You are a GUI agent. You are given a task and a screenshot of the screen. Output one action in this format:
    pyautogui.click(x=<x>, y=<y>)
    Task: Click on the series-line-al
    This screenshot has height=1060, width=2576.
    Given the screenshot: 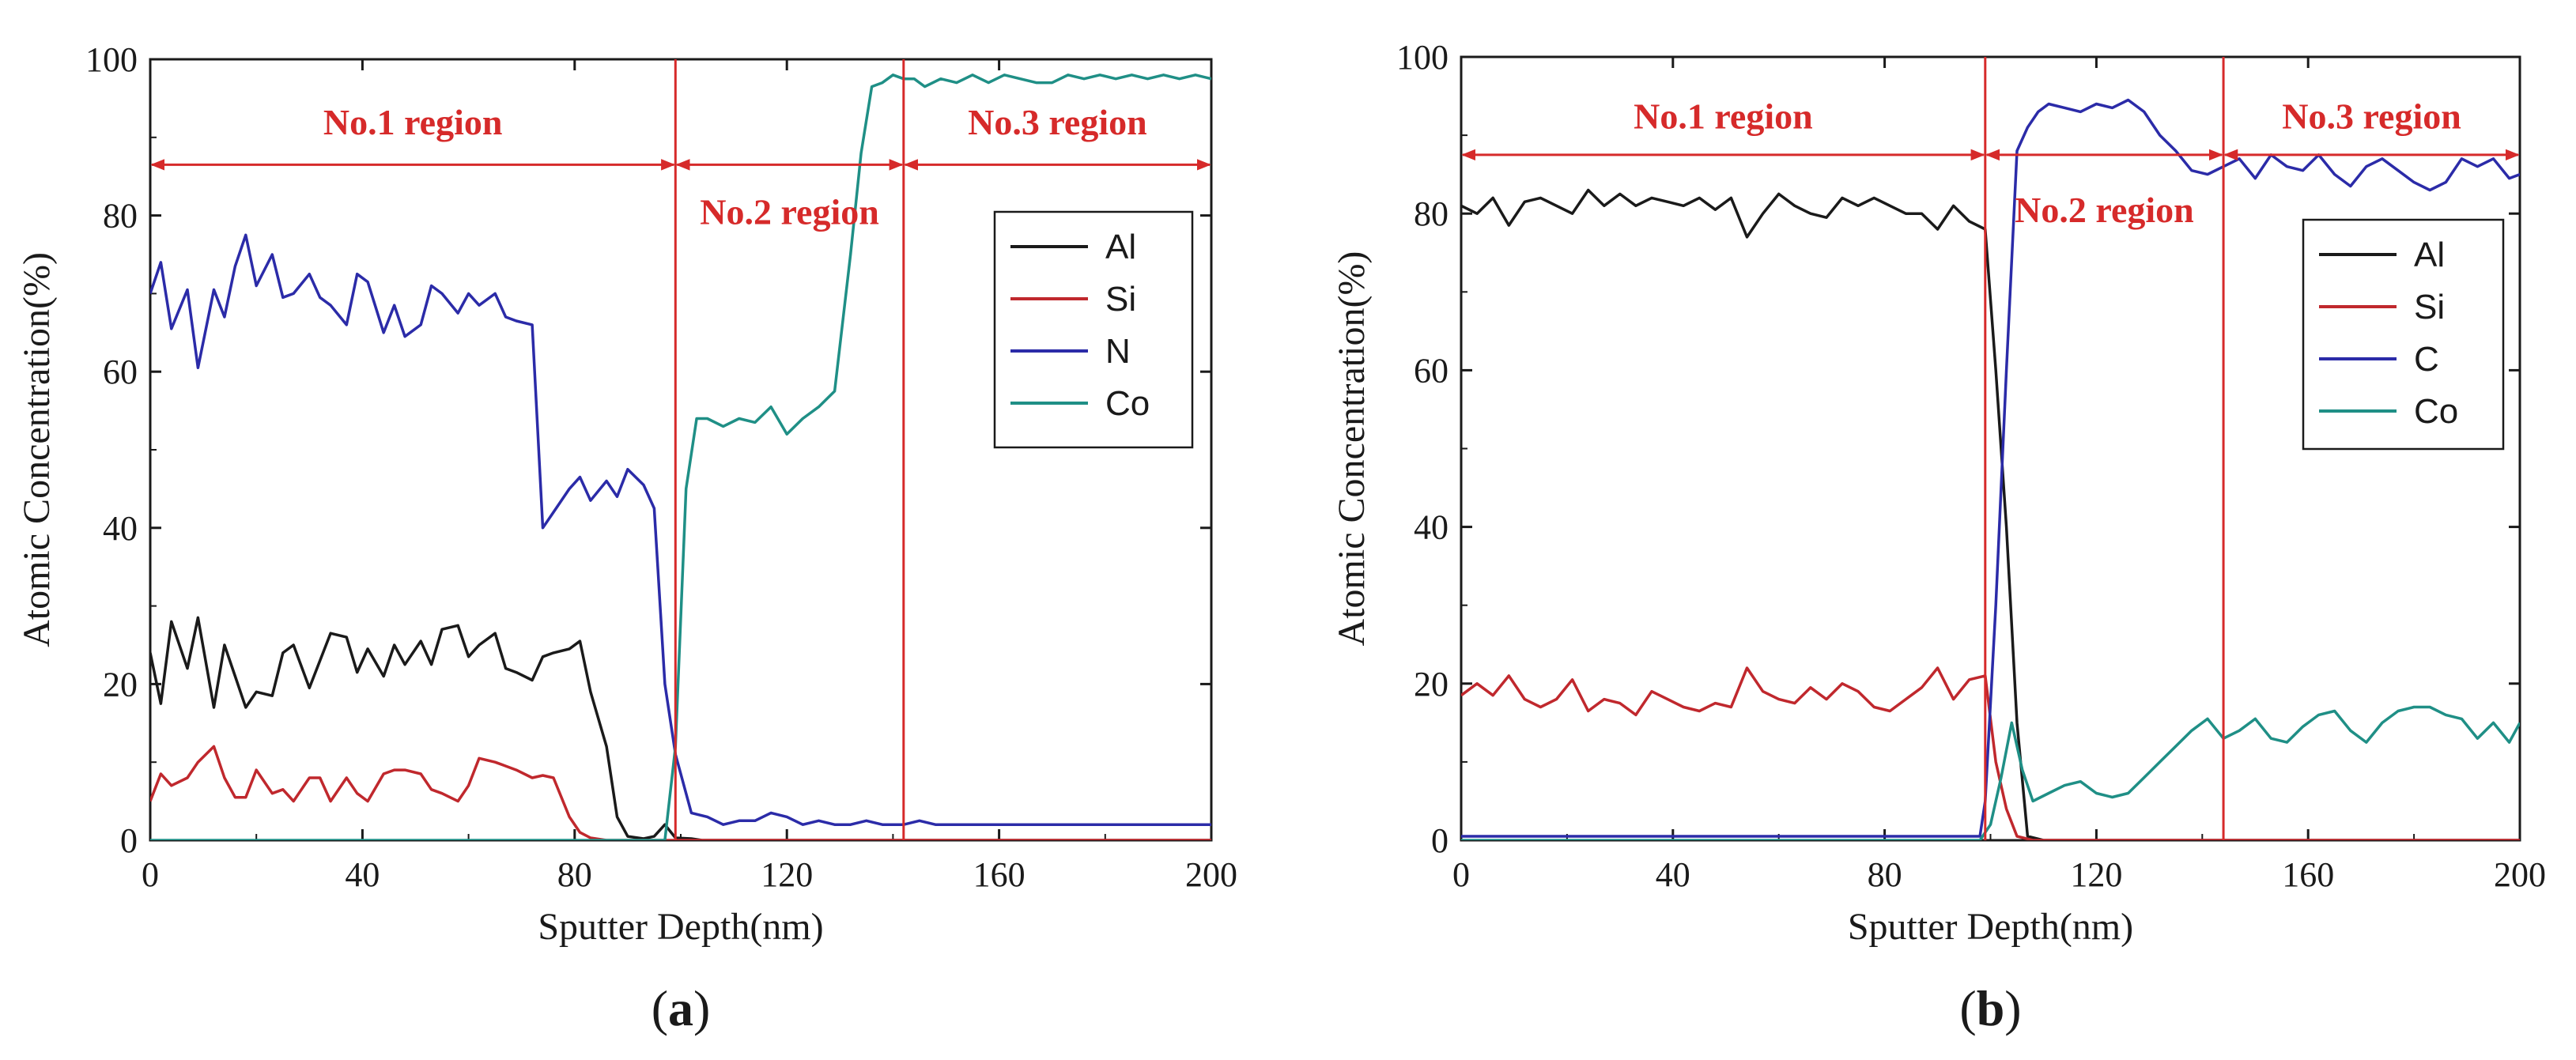 What is the action you would take?
    pyautogui.click(x=680, y=728)
    